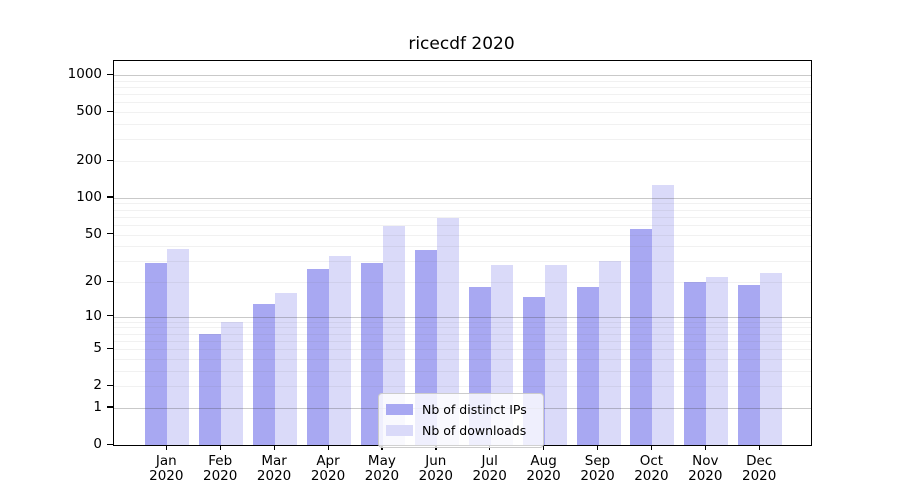  I want to click on x-tick-month: Jul, so click(489, 461).